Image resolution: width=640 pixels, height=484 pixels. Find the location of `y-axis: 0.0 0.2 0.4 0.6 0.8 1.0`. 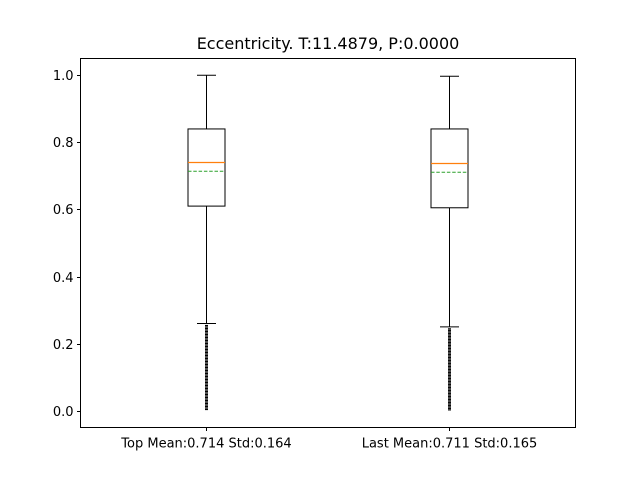

y-axis: 0.0 0.2 0.4 0.6 0.8 1.0 is located at coordinates (67, 244).